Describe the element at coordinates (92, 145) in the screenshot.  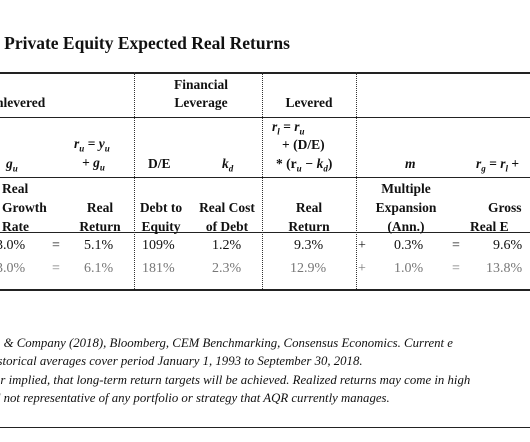
I see `formula-ru: ru = yu` at that location.